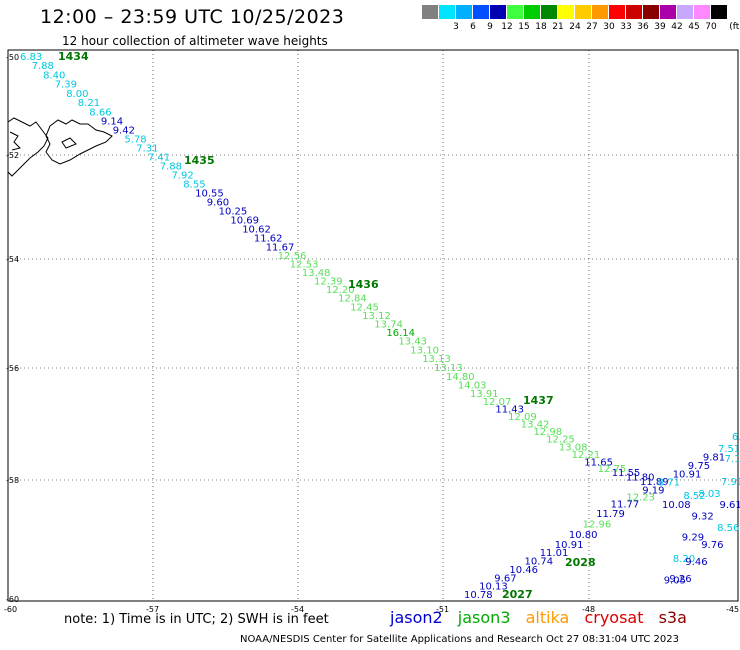  I want to click on sat-jason2: jason2, so click(416, 617).